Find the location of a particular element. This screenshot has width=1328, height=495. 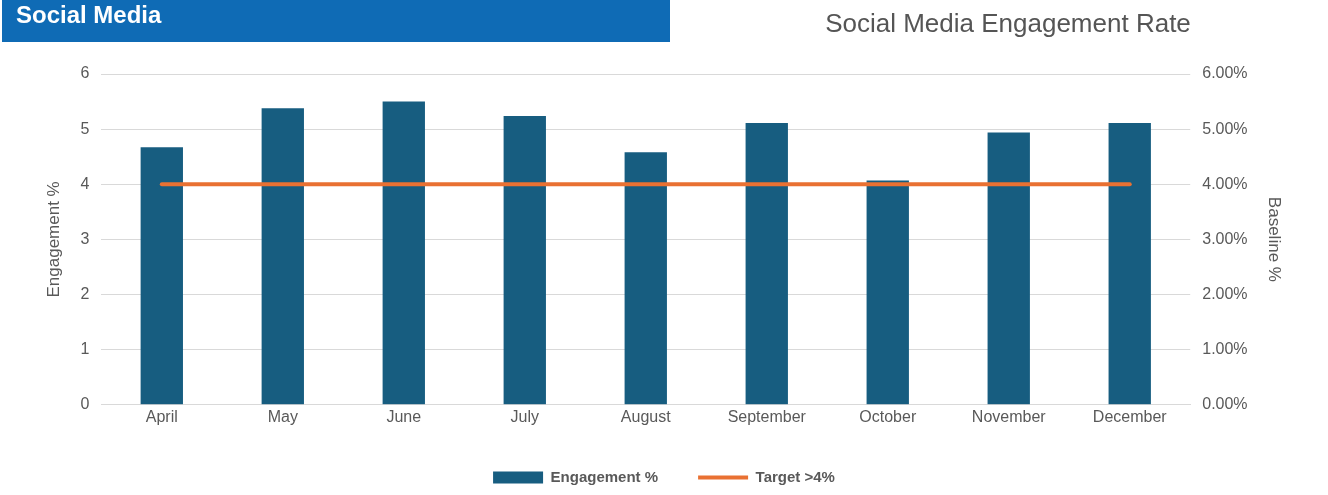

x-tick-label: August is located at coordinates (646, 416).